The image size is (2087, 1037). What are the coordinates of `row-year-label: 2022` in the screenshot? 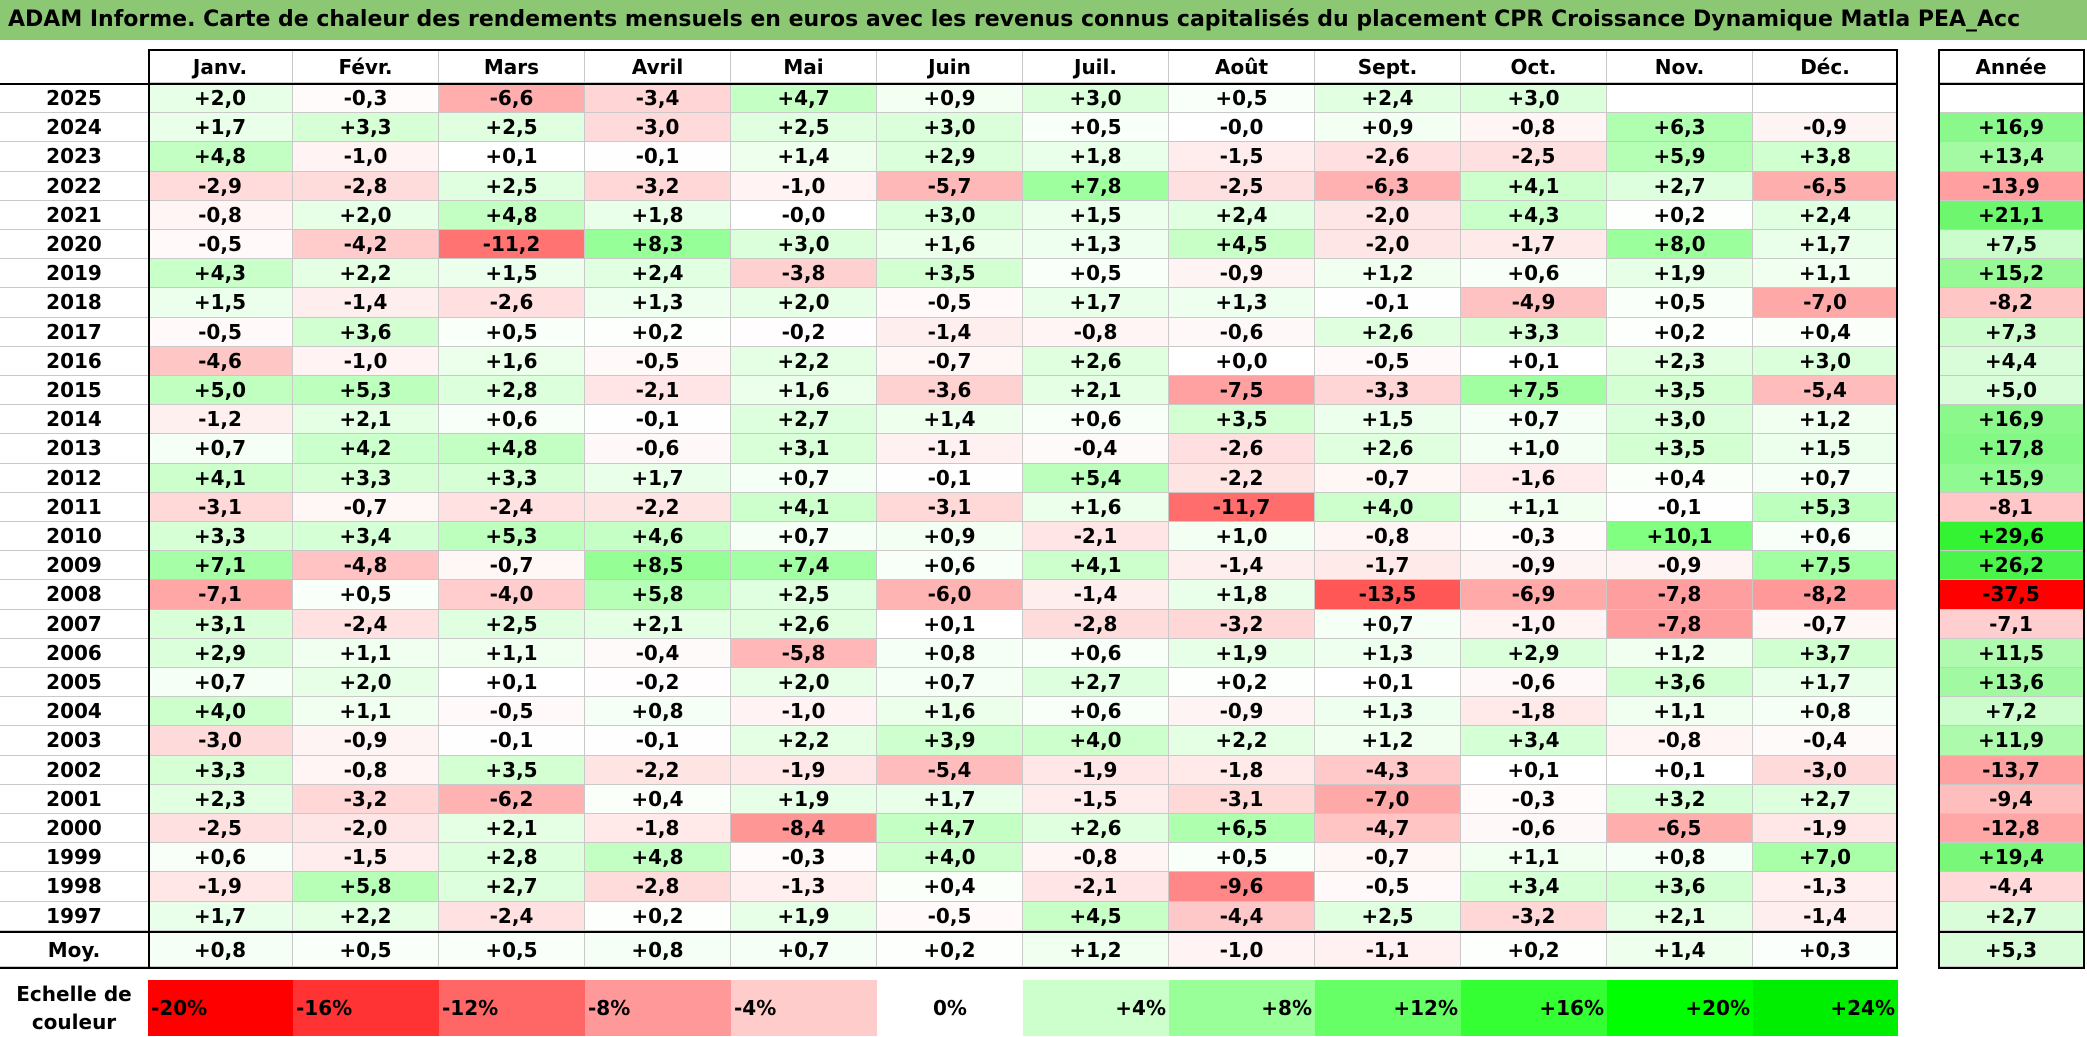 It's located at (74, 186).